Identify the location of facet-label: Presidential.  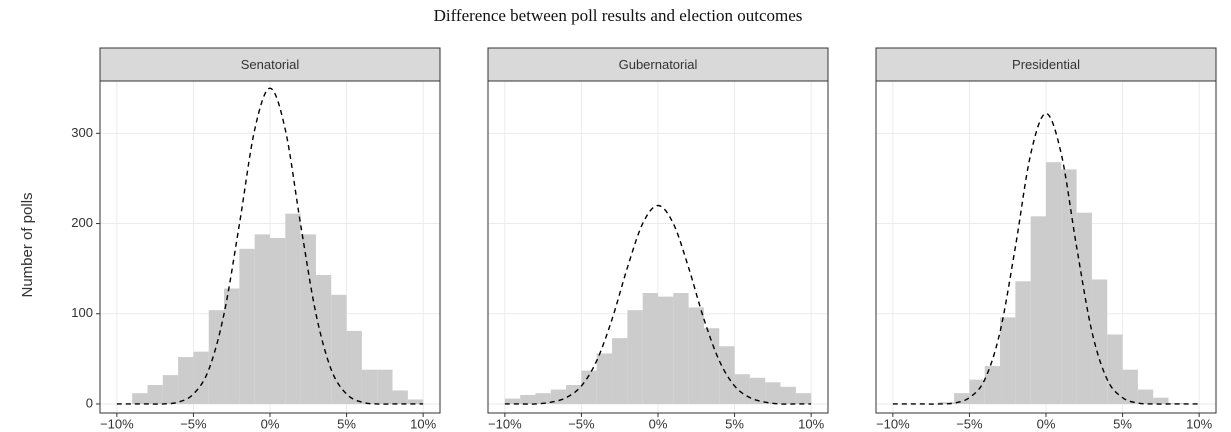
(1046, 64).